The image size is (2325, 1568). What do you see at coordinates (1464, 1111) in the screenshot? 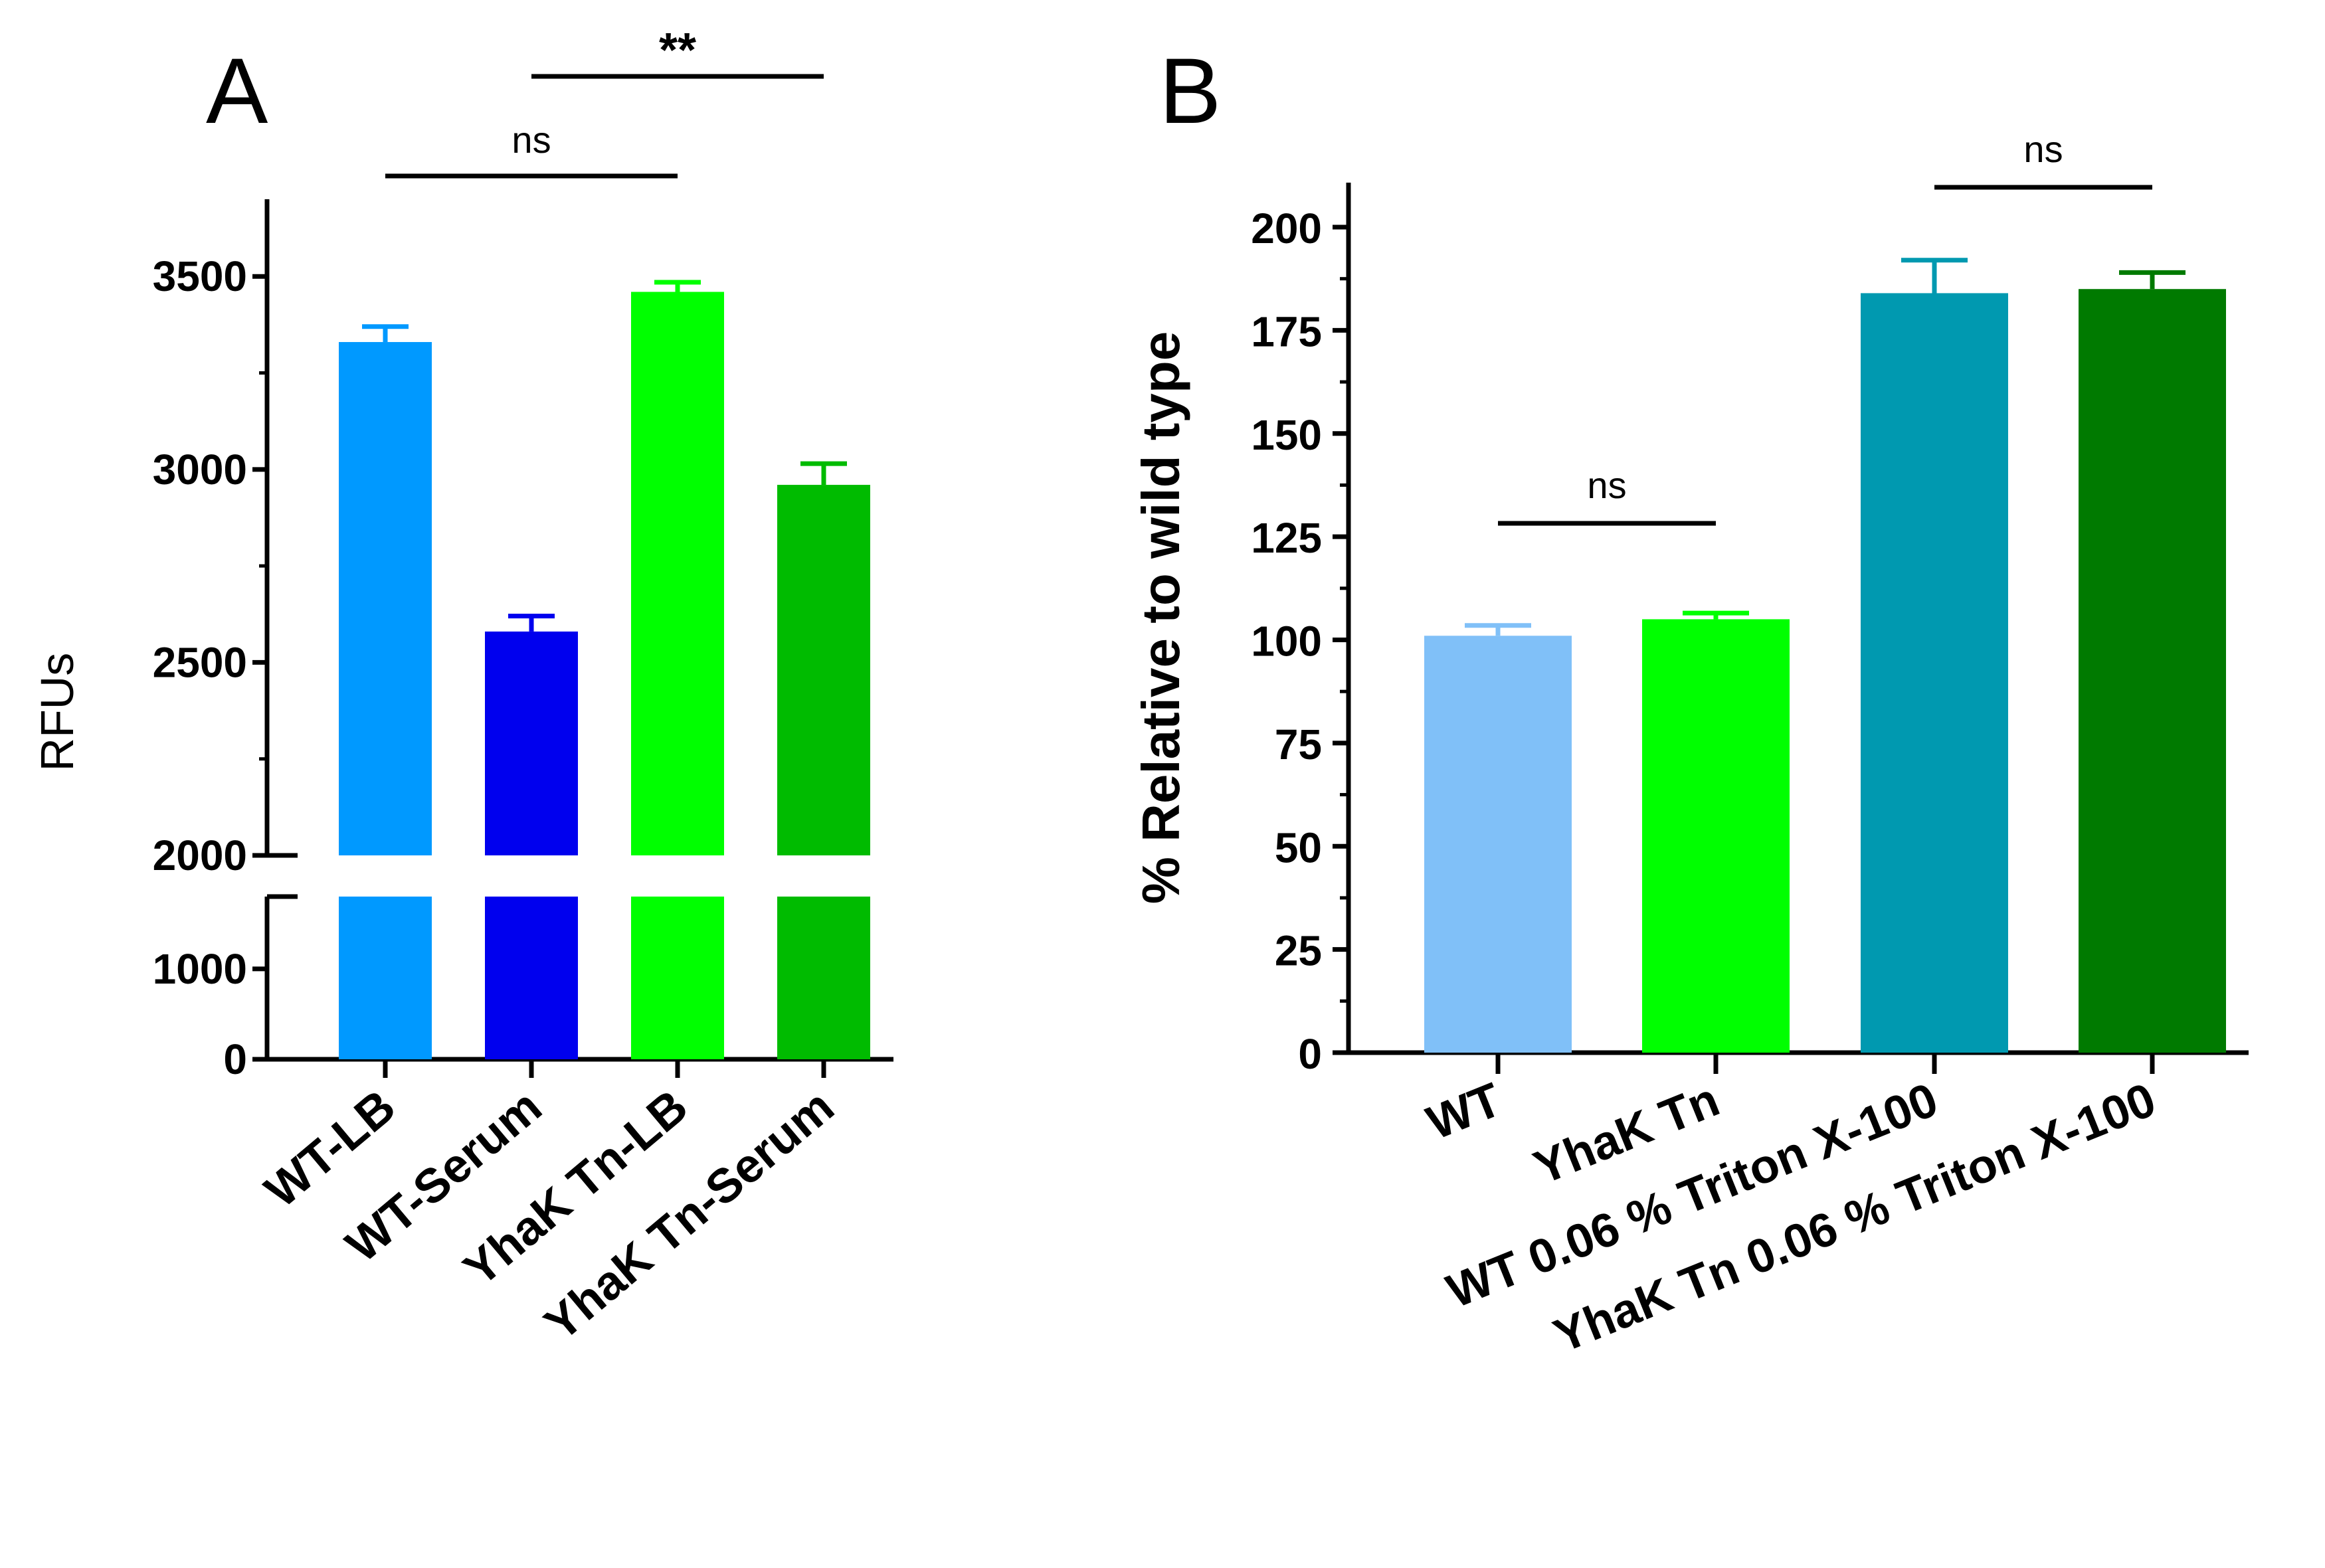
I see `x-category-label: WT` at bounding box center [1464, 1111].